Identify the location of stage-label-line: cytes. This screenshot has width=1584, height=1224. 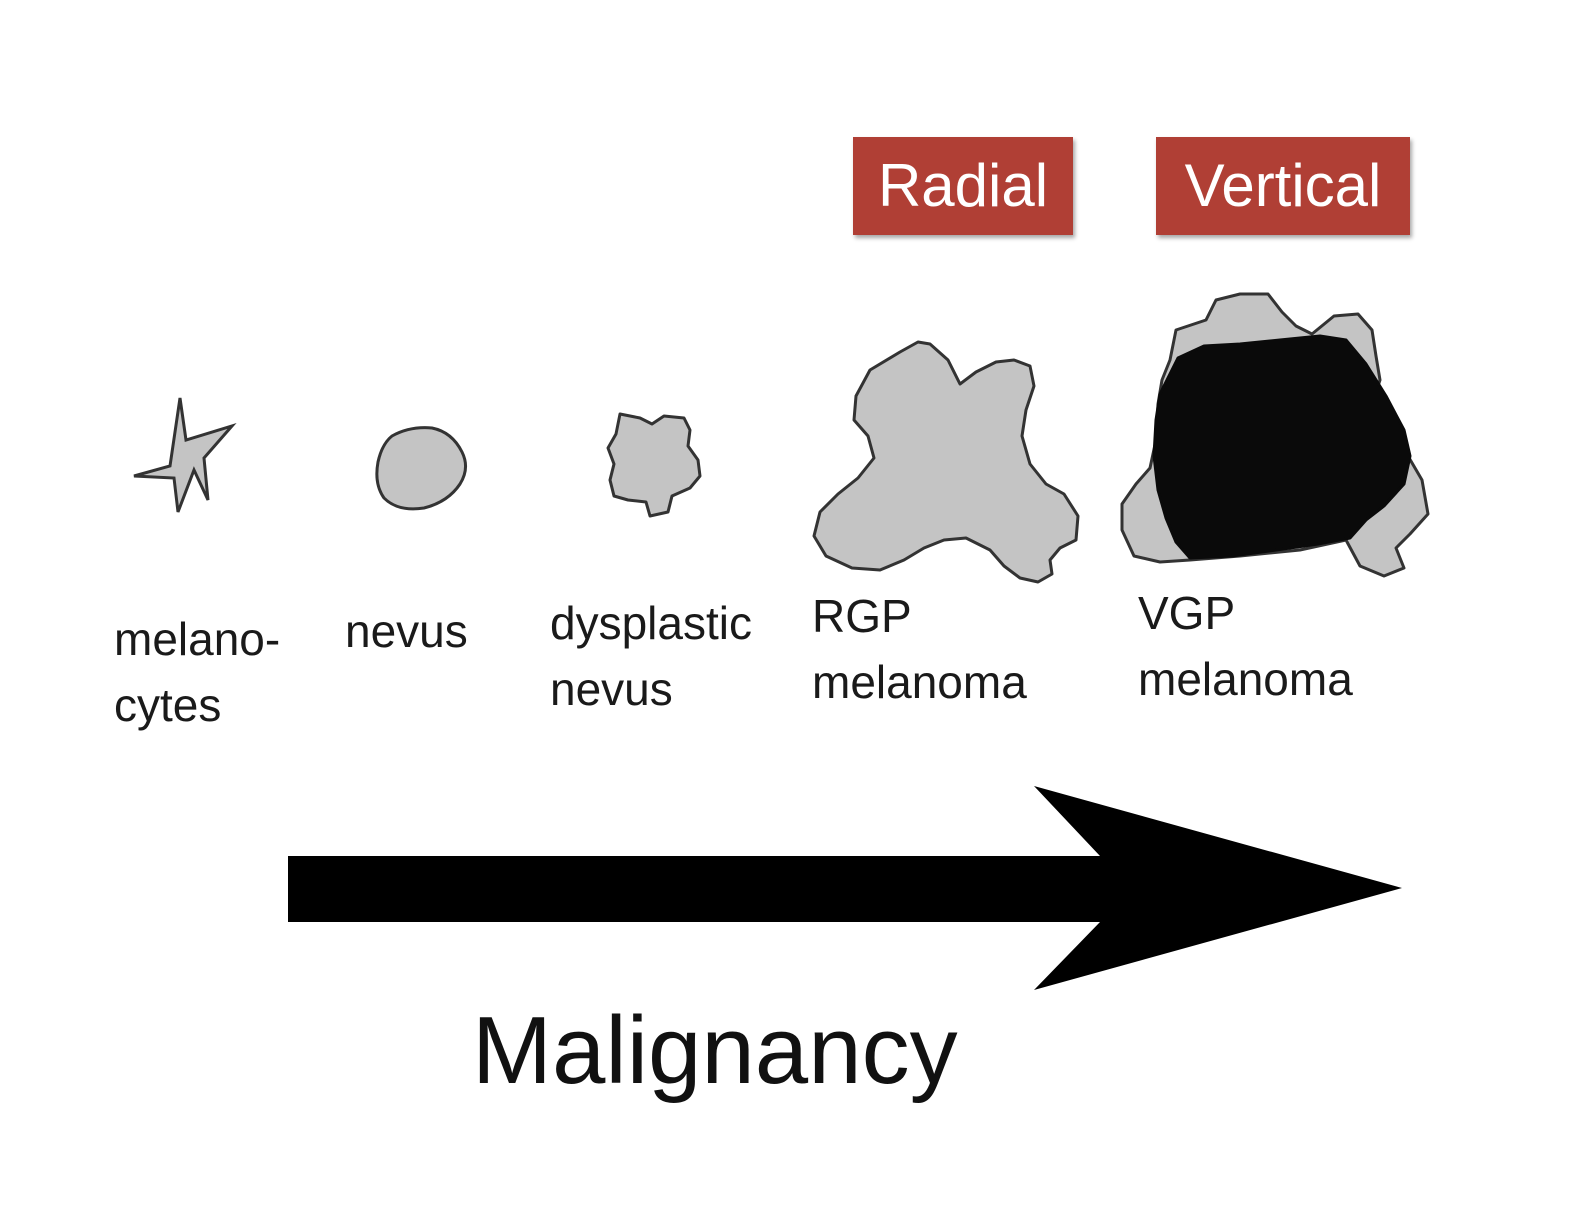
(168, 705).